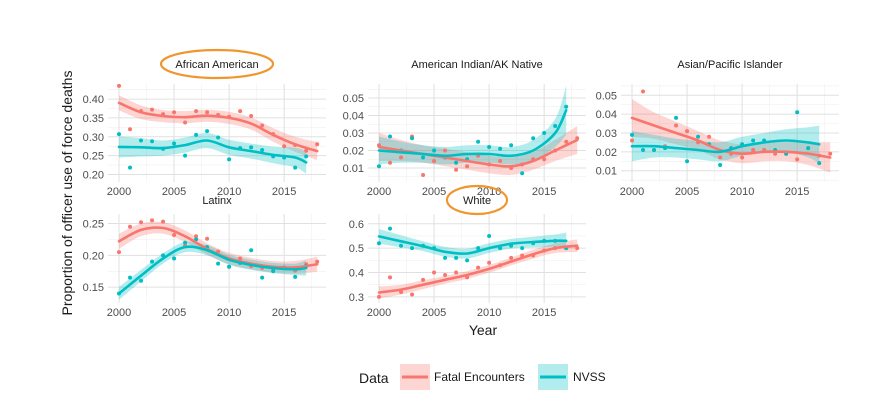  I want to click on panel-title-american-indian-ak-native: American Indian/AK Native, so click(476, 65).